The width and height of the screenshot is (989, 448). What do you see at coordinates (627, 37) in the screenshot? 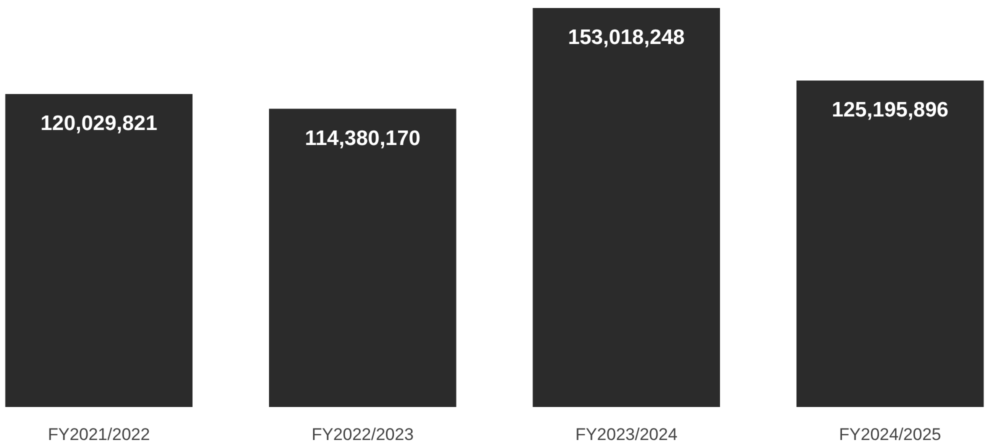
I see `data-label: 153,018,248` at bounding box center [627, 37].